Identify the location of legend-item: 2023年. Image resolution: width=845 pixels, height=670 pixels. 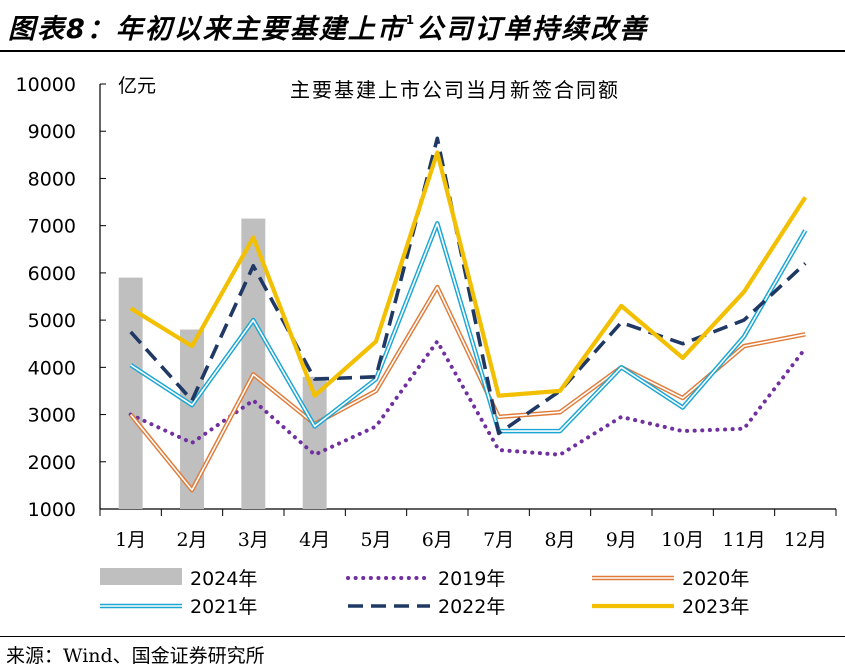
(670, 607).